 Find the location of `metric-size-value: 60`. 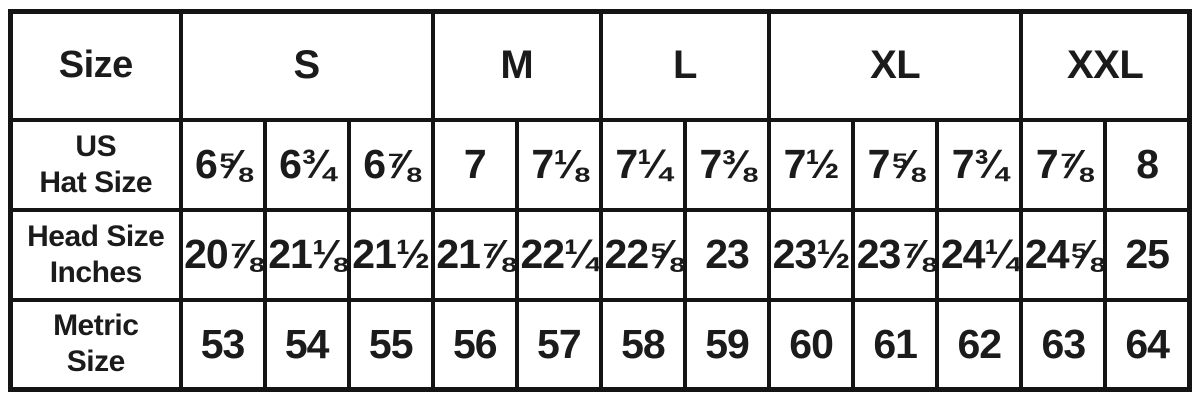

metric-size-value: 60 is located at coordinates (811, 344).